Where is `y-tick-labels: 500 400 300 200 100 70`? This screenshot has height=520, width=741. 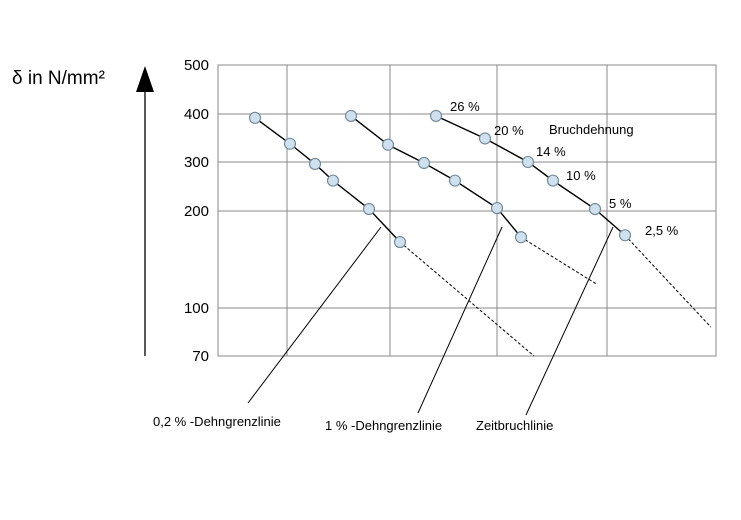 y-tick-labels: 500 400 300 200 100 70 is located at coordinates (196, 211).